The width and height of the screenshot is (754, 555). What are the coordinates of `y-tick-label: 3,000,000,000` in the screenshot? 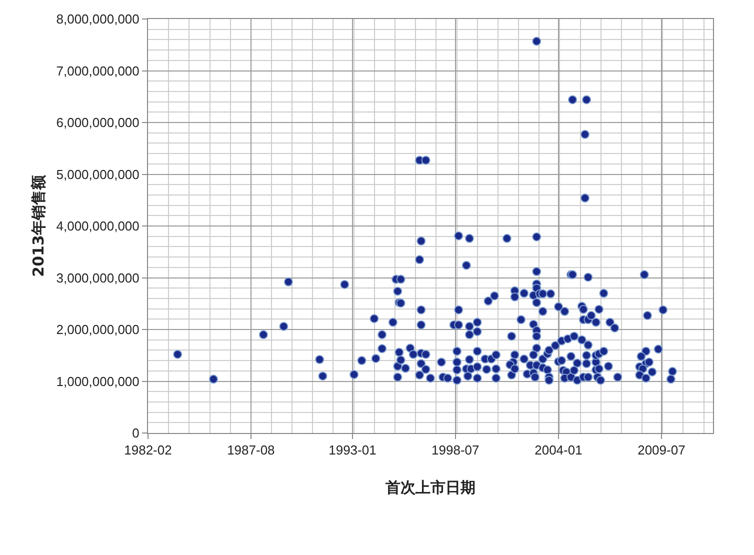 It's located at (98, 278).